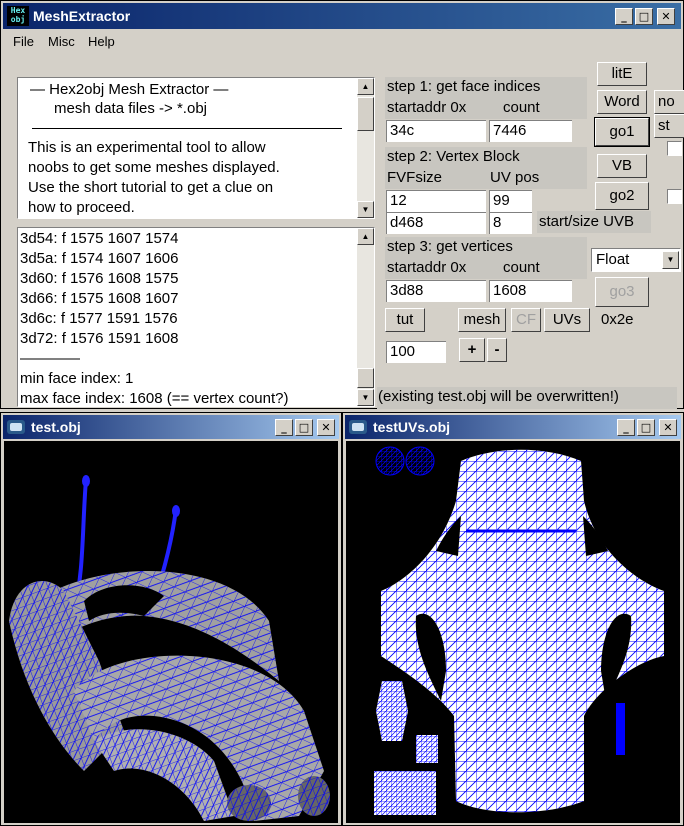 The height and width of the screenshot is (826, 684). What do you see at coordinates (669, 102) in the screenshot?
I see `no-partial-button: no` at bounding box center [669, 102].